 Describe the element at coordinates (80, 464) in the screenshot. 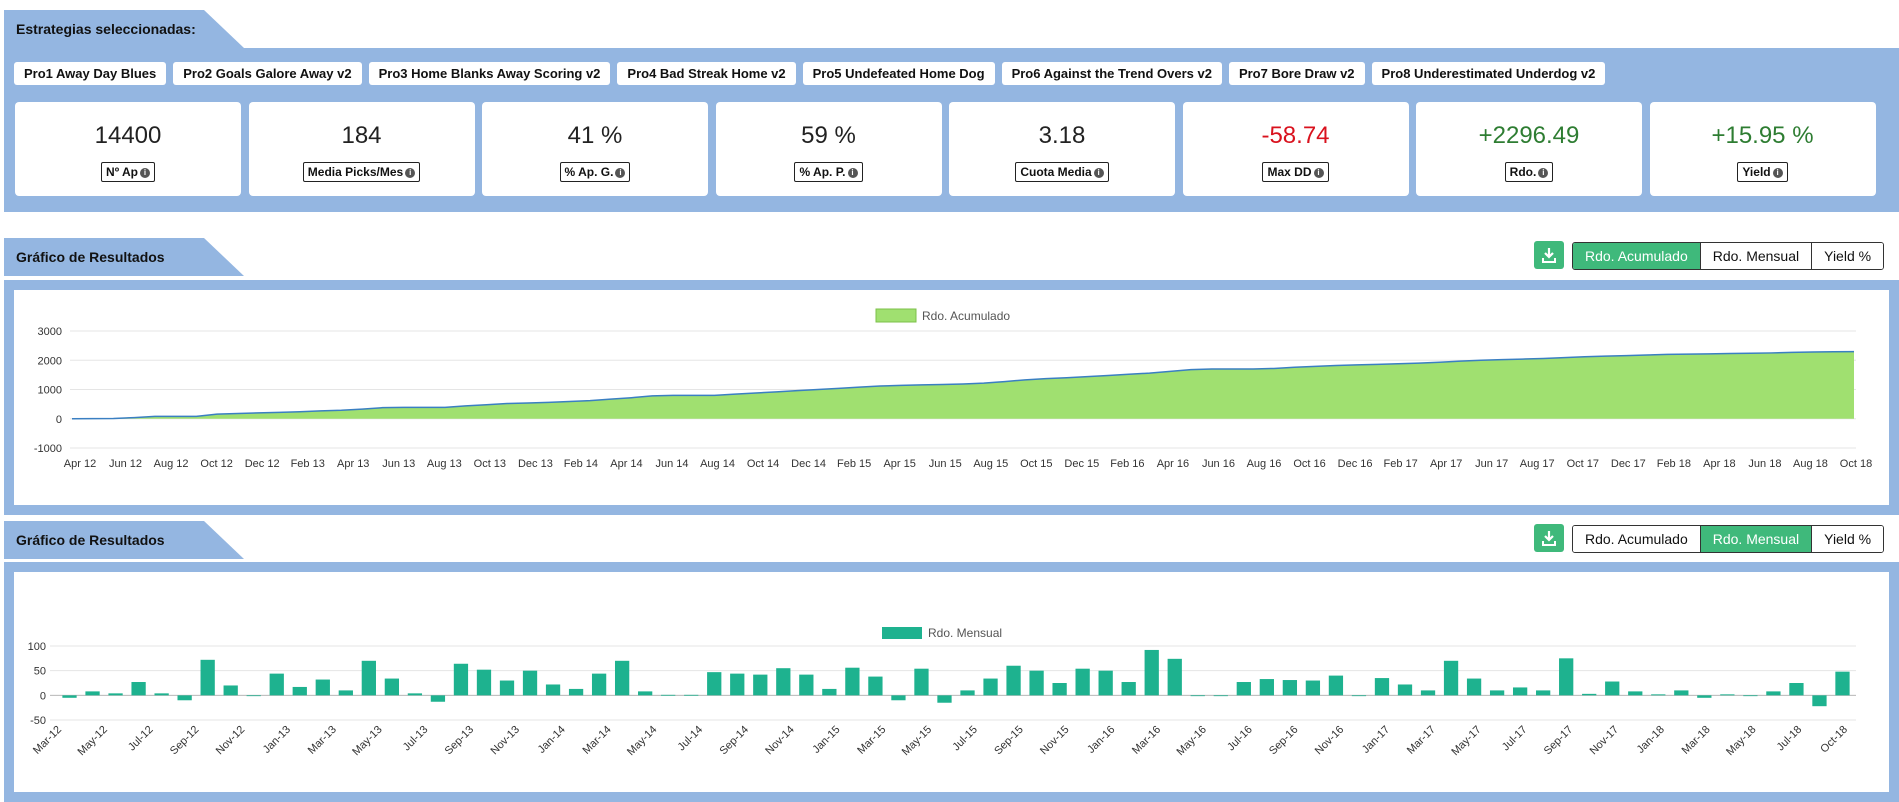

I see `x-tick-label: Apr 12` at that location.